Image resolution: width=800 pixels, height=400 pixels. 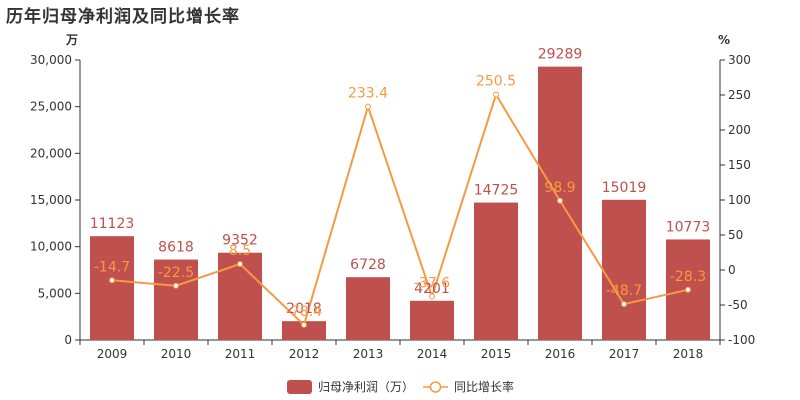 I want to click on x-tick-label: 2013, so click(x=368, y=354).